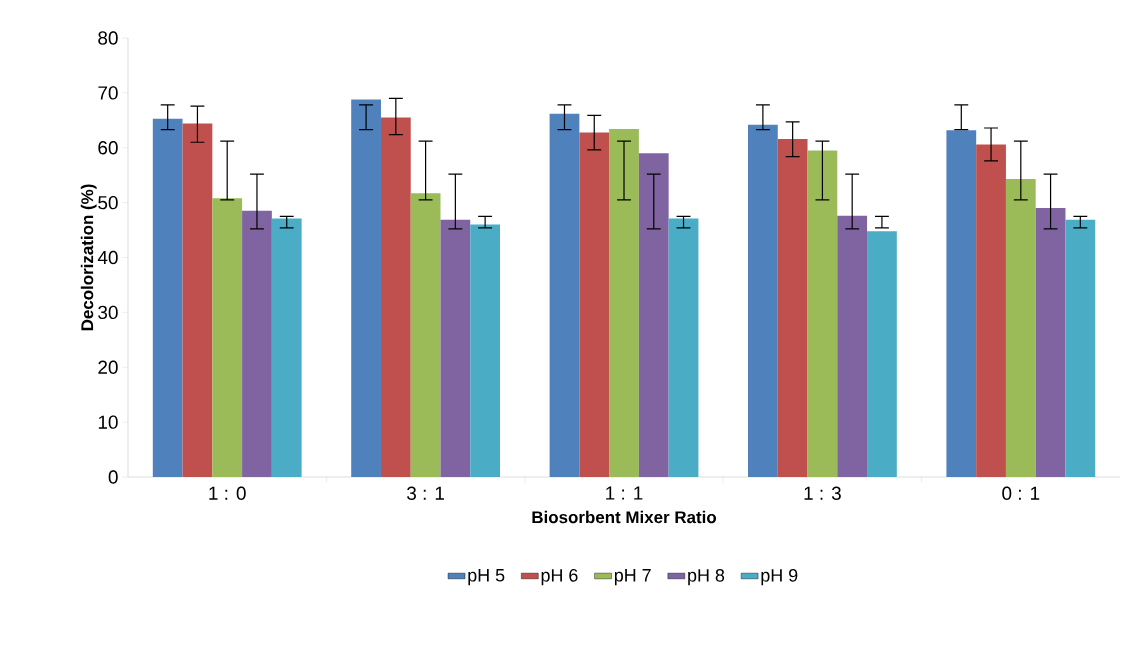  I want to click on y-axis-title: Decolorization (%), so click(88, 257).